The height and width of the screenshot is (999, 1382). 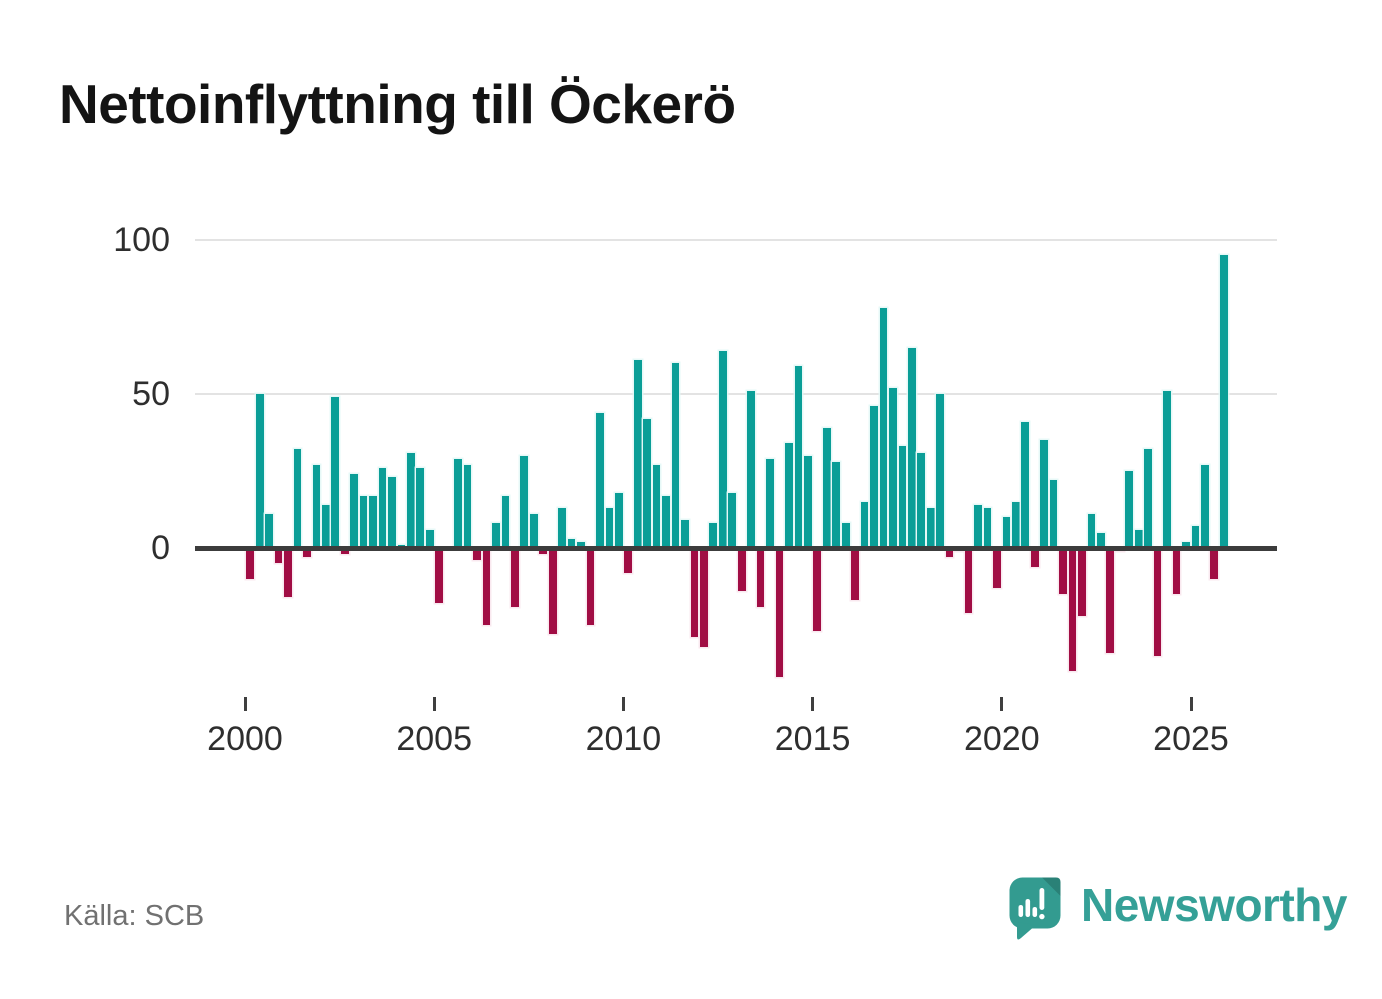 What do you see at coordinates (1101, 540) in the screenshot?
I see `bar-2022-Q3` at bounding box center [1101, 540].